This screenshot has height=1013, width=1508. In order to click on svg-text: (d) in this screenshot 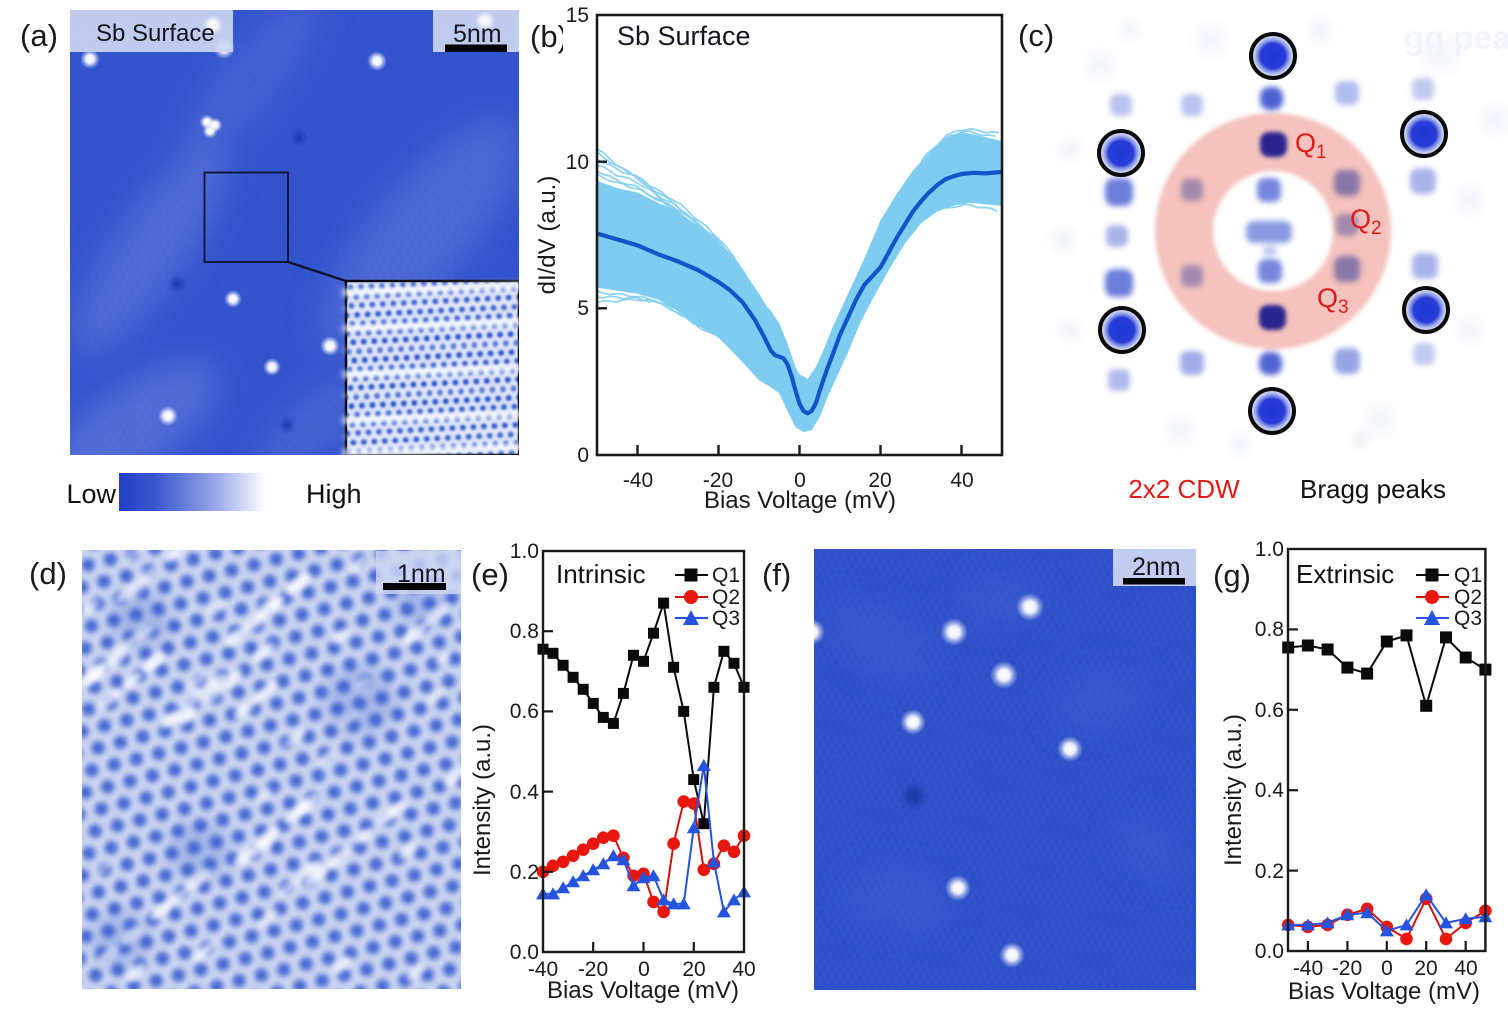, I will do `click(48, 573)`.